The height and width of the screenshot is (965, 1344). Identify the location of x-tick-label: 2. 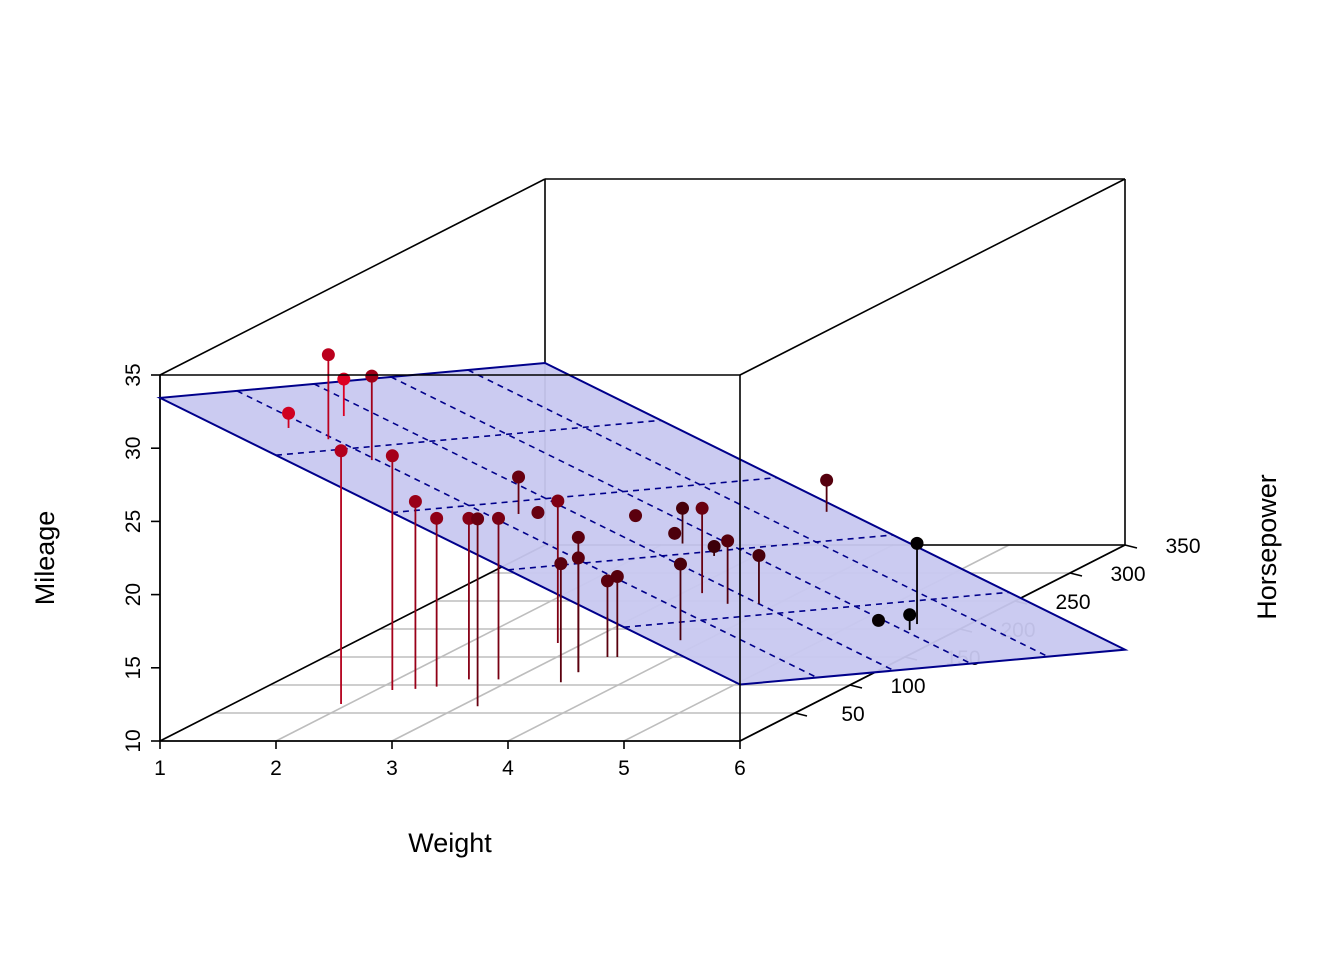
(276, 768).